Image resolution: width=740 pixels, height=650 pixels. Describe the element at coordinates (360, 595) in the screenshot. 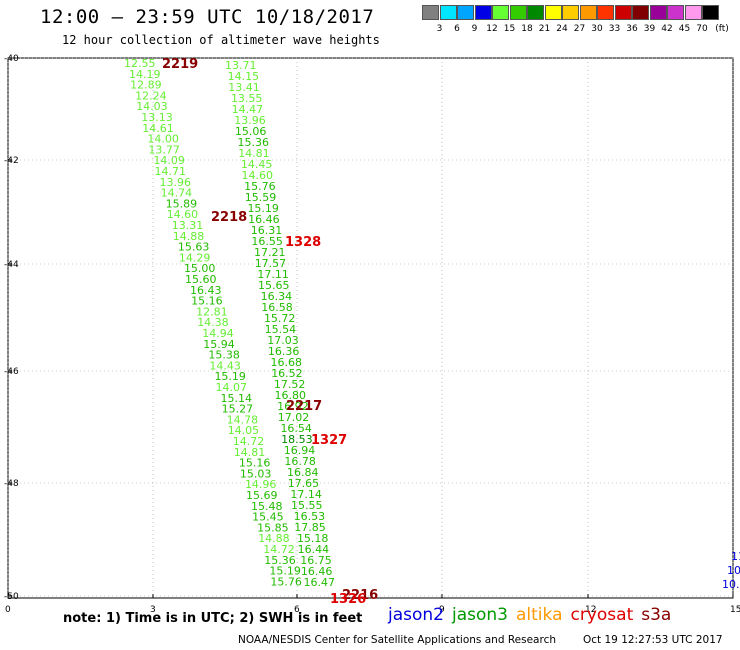

I see `track-id-label: 2216` at that location.